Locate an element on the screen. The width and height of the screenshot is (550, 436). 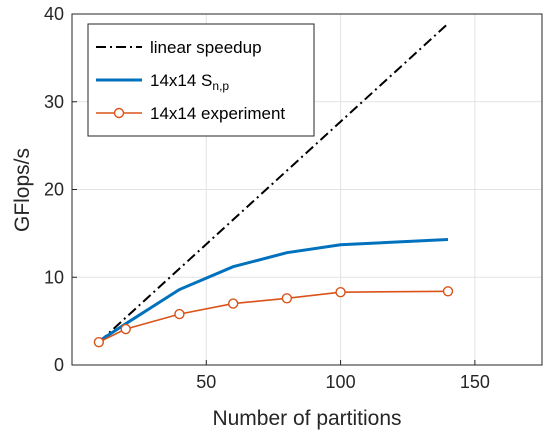
y-tick-label: 40 is located at coordinates (54, 14).